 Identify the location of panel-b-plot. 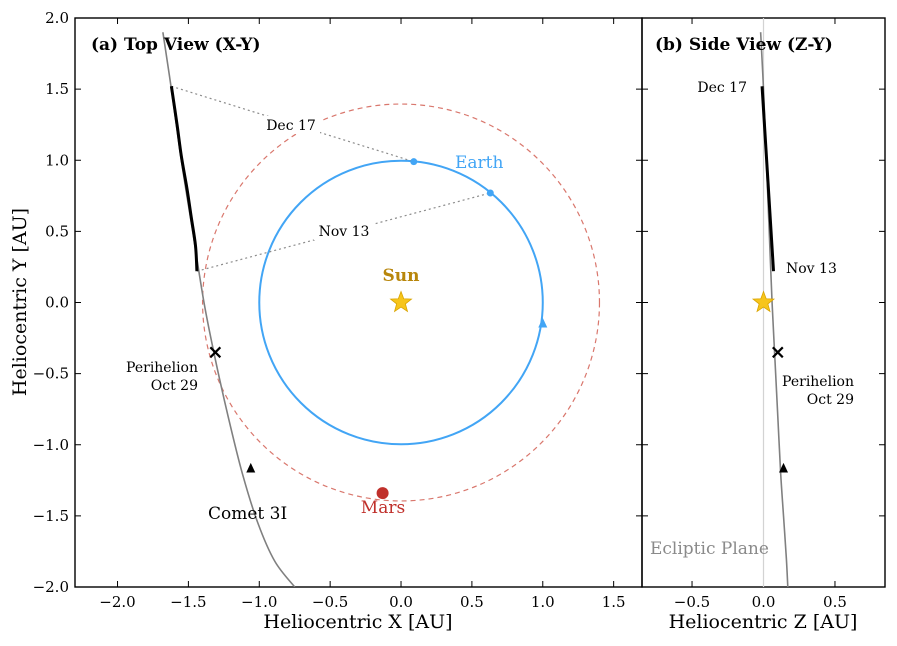
(770, 302).